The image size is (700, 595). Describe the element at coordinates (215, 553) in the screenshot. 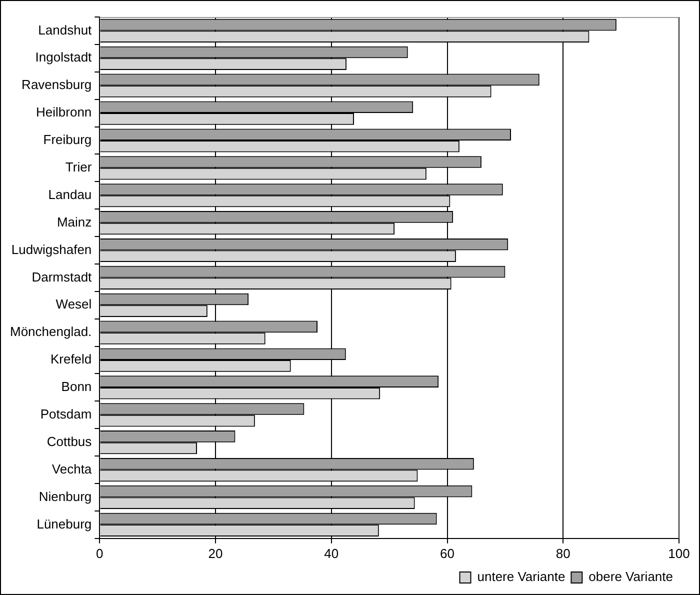

I see `x-tick-label: 20` at that location.